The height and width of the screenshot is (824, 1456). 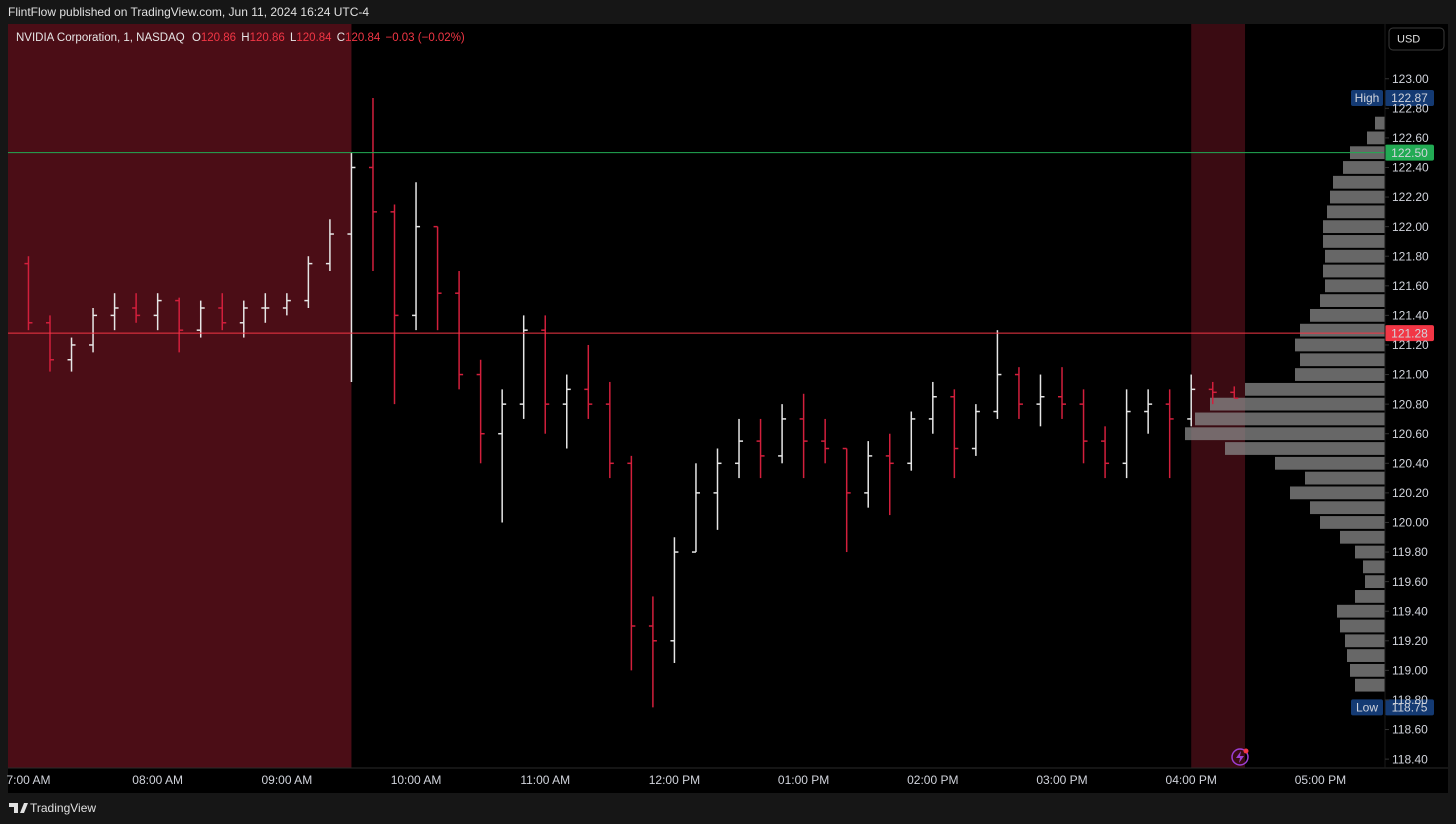 What do you see at coordinates (1410, 434) in the screenshot?
I see `y-tick-label: 120.60` at bounding box center [1410, 434].